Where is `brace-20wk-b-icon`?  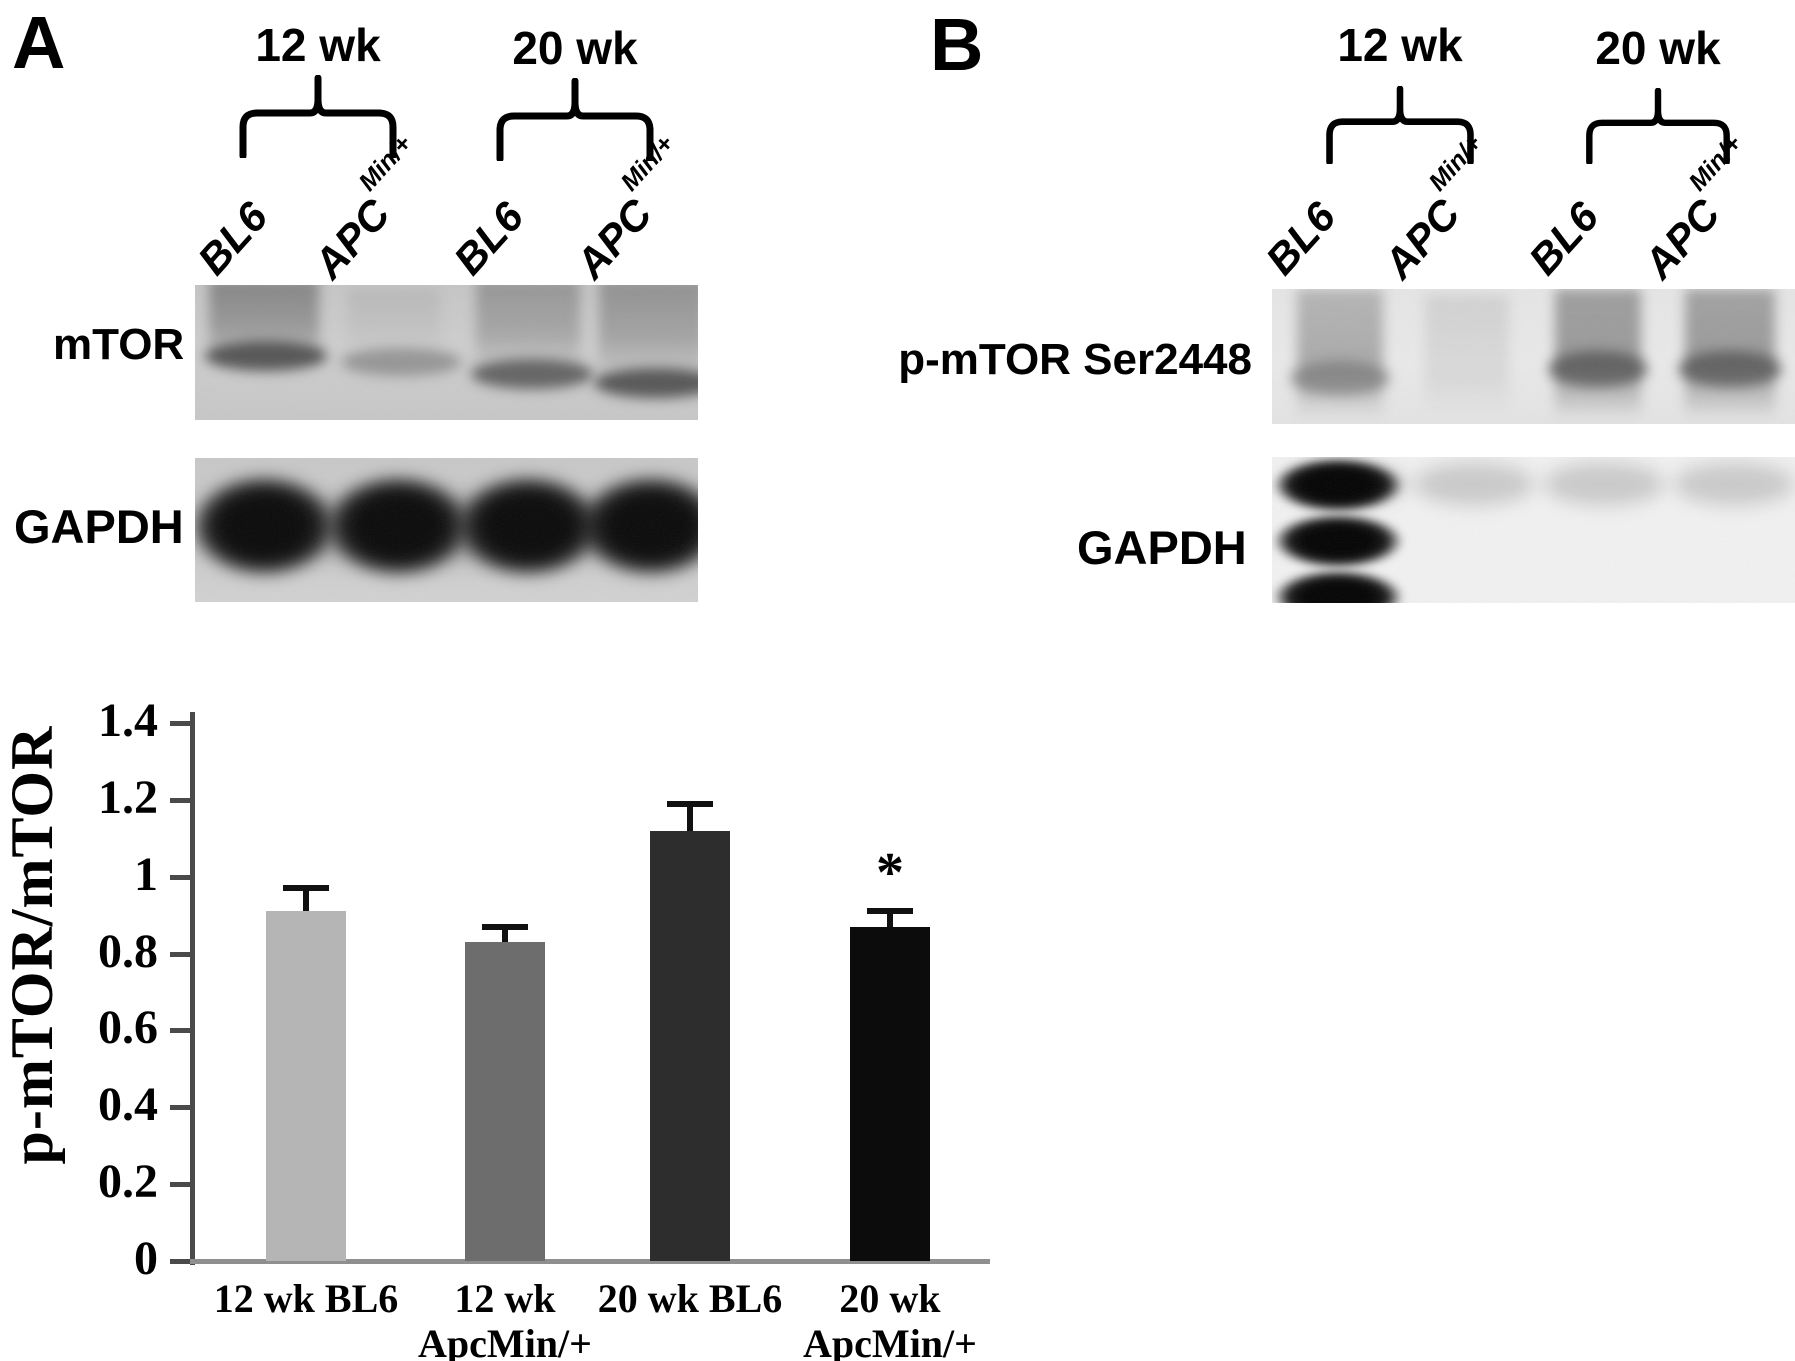
brace-20wk-b-icon is located at coordinates (1658, 126).